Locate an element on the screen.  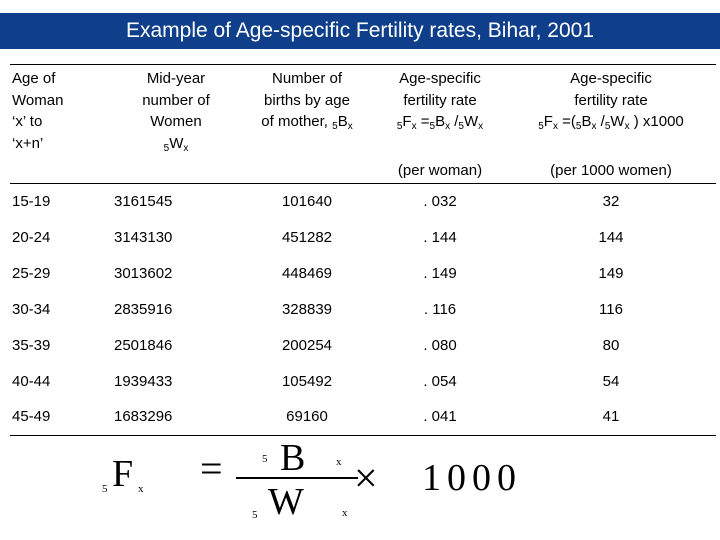
symbol-prefix-sub: 5 is located at coordinates (335, 126).